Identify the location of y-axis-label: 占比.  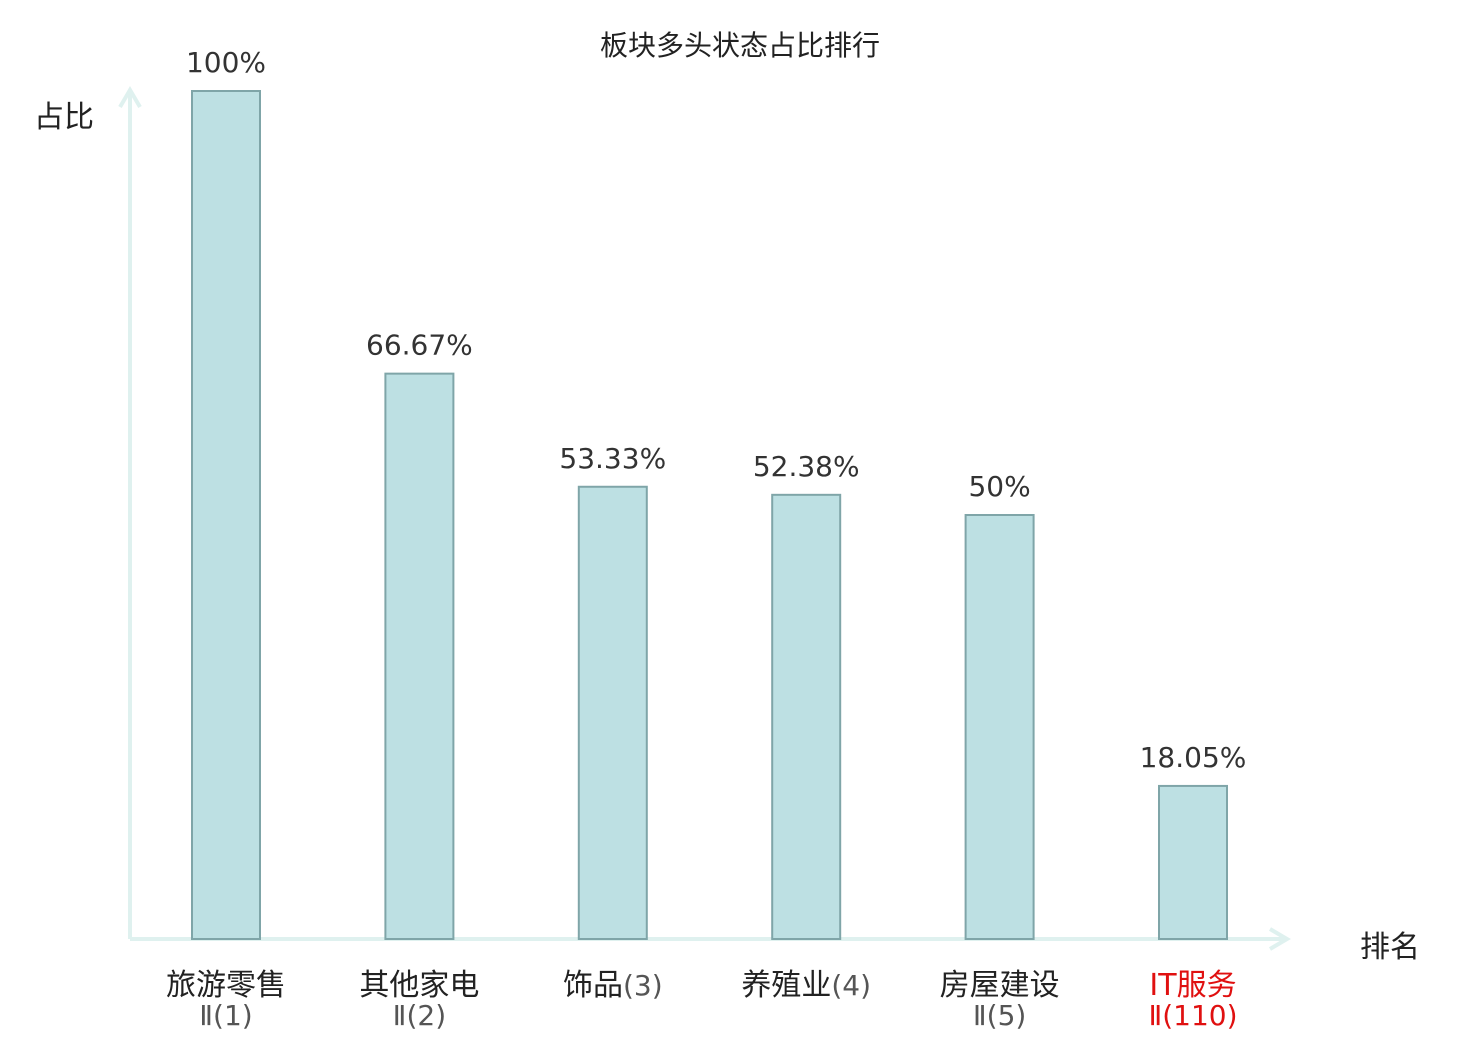
(64, 117).